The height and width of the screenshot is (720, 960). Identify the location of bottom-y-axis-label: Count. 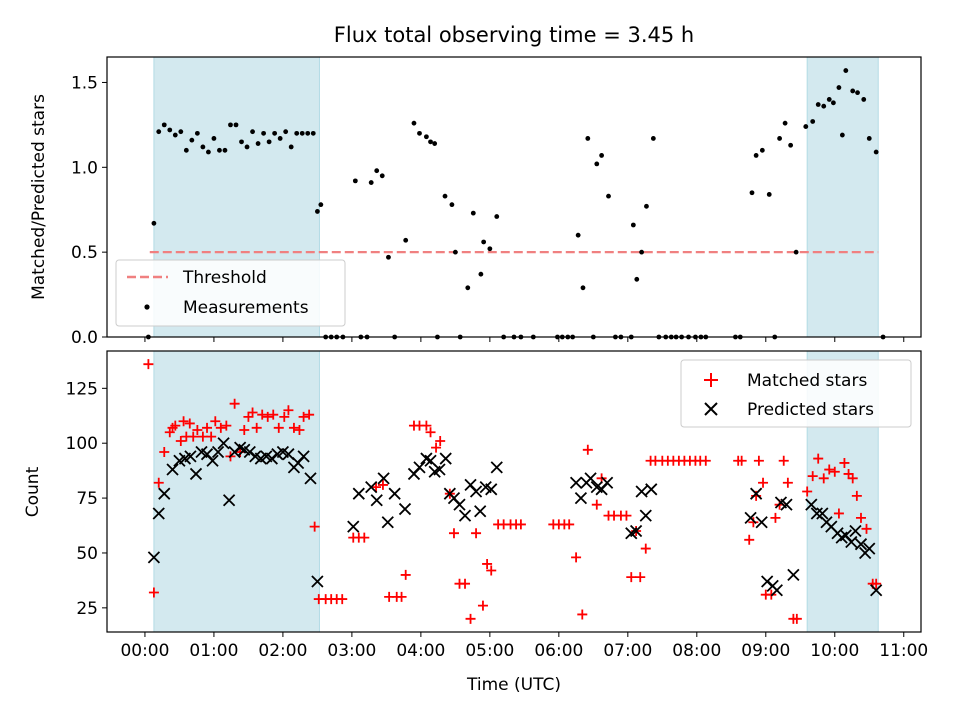
(33, 491).